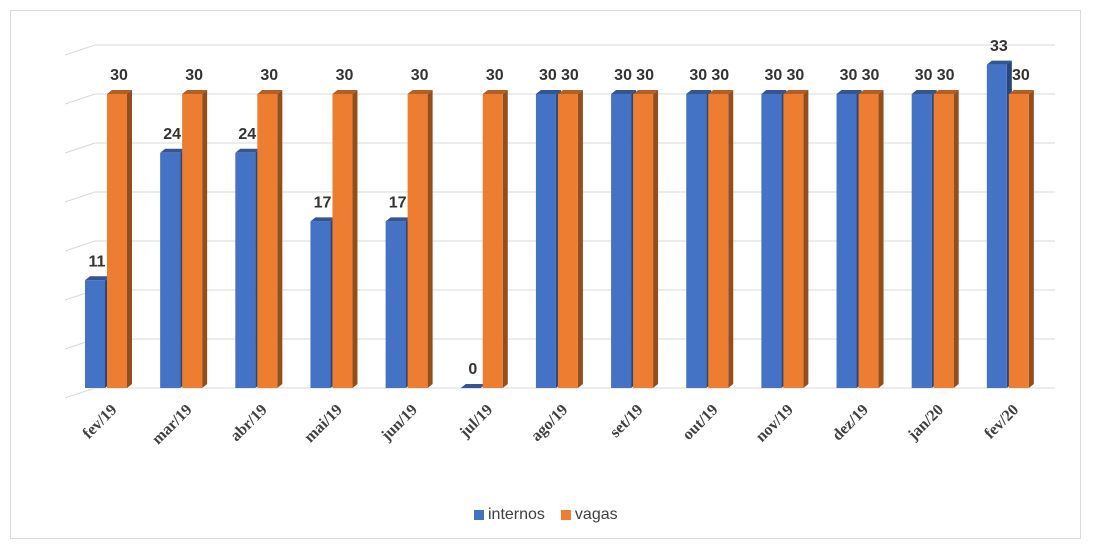  What do you see at coordinates (476, 421) in the screenshot?
I see `x-tick-label: jul/19` at bounding box center [476, 421].